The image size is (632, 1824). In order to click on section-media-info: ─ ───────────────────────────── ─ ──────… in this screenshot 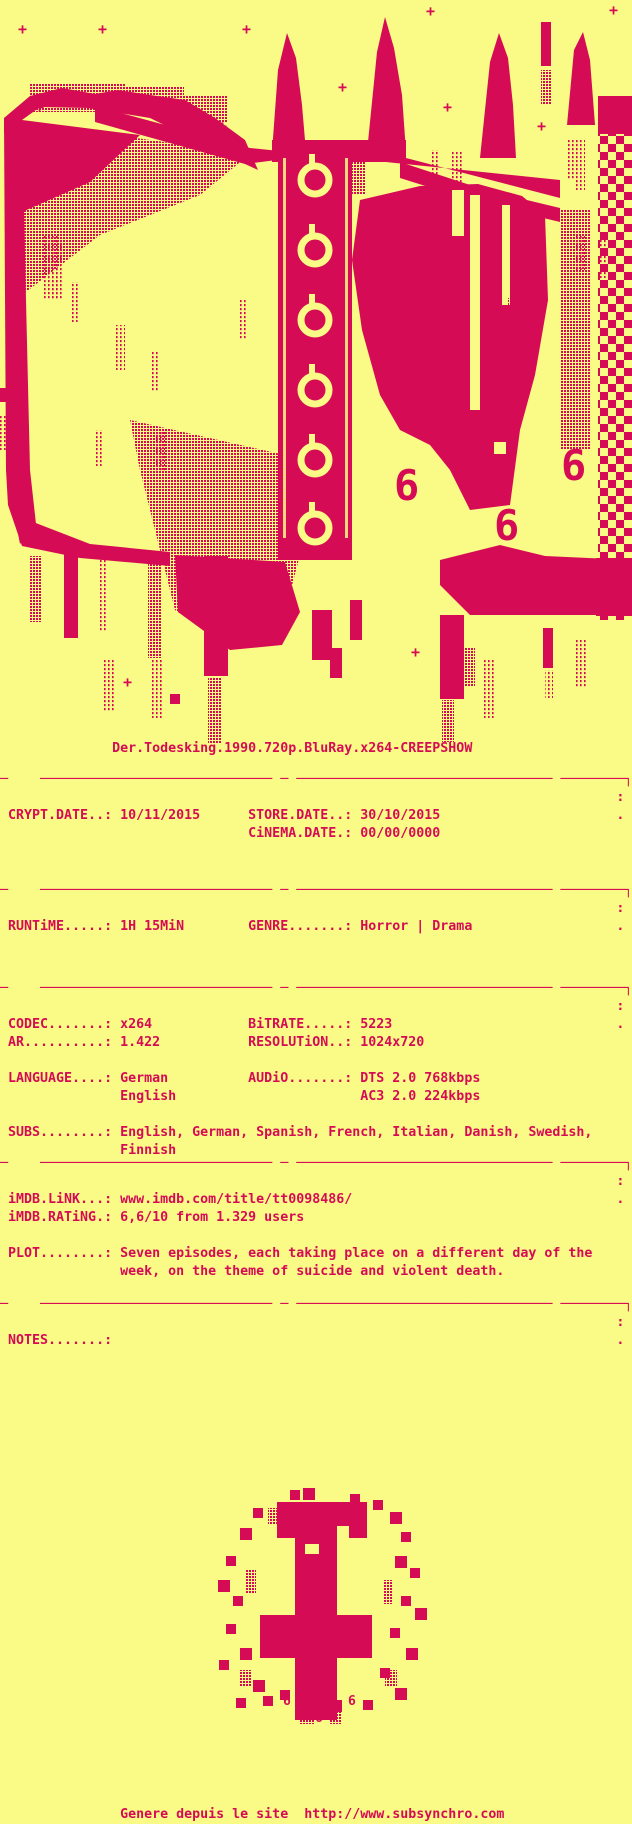, I will do `click(316, 1069)`.